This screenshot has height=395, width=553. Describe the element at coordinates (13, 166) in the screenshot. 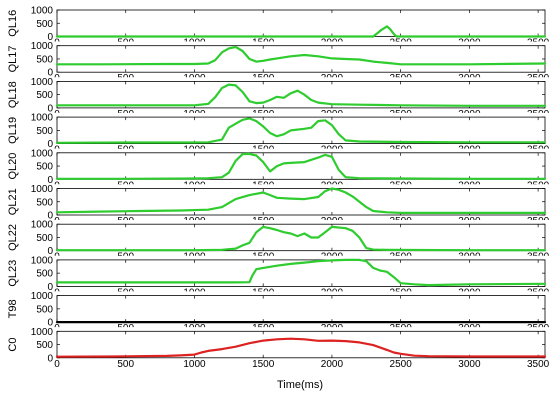

I see `panel-ylabel-ql20: QL20` at that location.